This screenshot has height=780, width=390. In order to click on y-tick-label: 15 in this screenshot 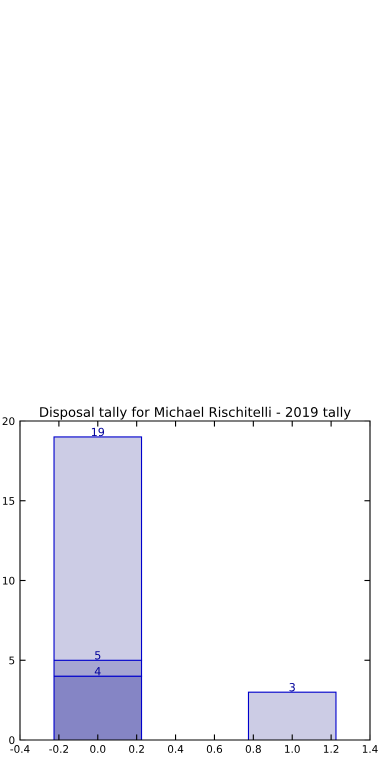, I will do `click(8, 501)`.